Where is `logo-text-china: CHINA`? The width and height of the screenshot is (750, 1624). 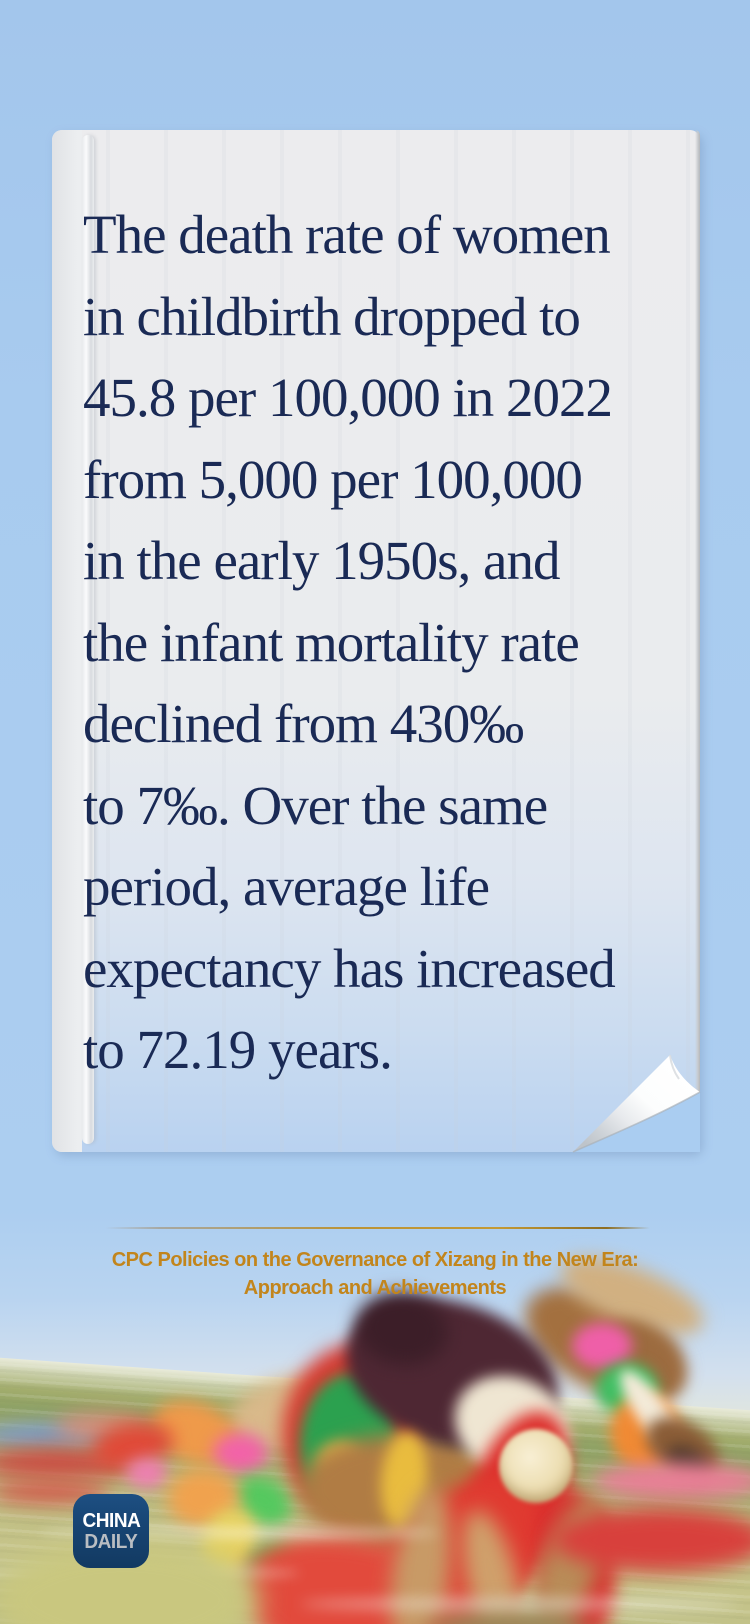 logo-text-china: CHINA is located at coordinates (111, 1520).